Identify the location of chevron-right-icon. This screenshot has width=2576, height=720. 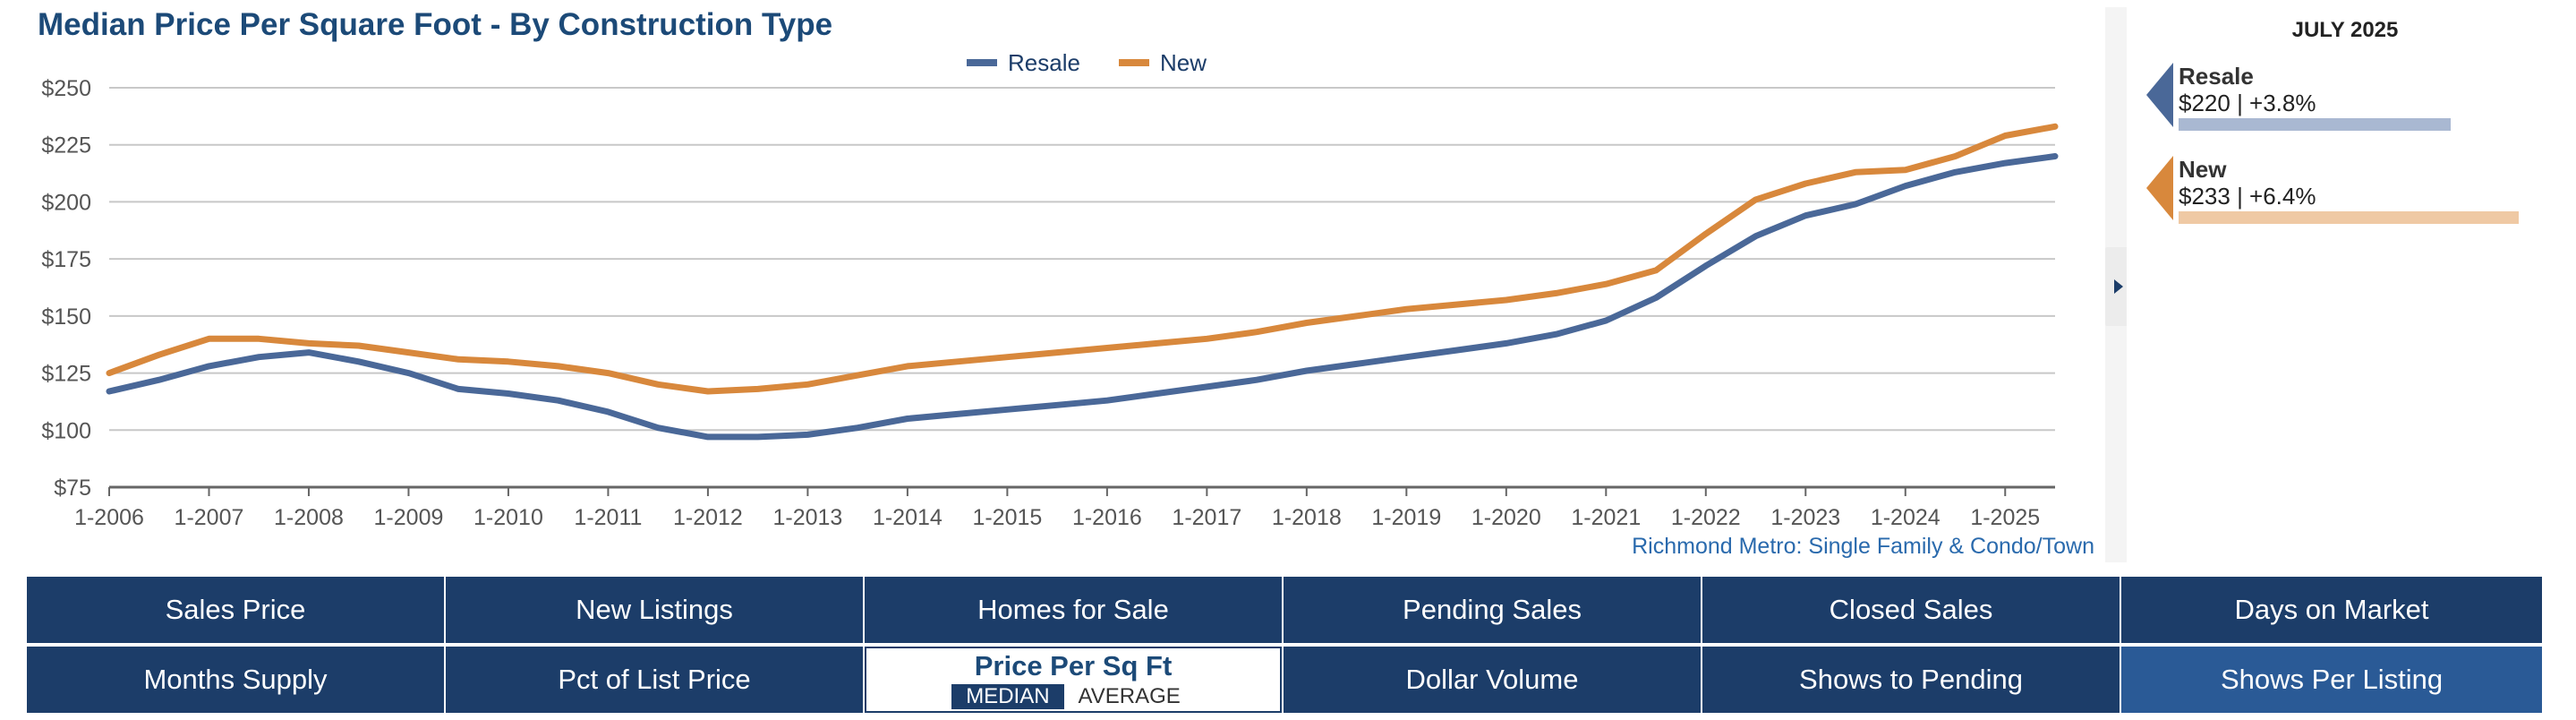
(2118, 286).